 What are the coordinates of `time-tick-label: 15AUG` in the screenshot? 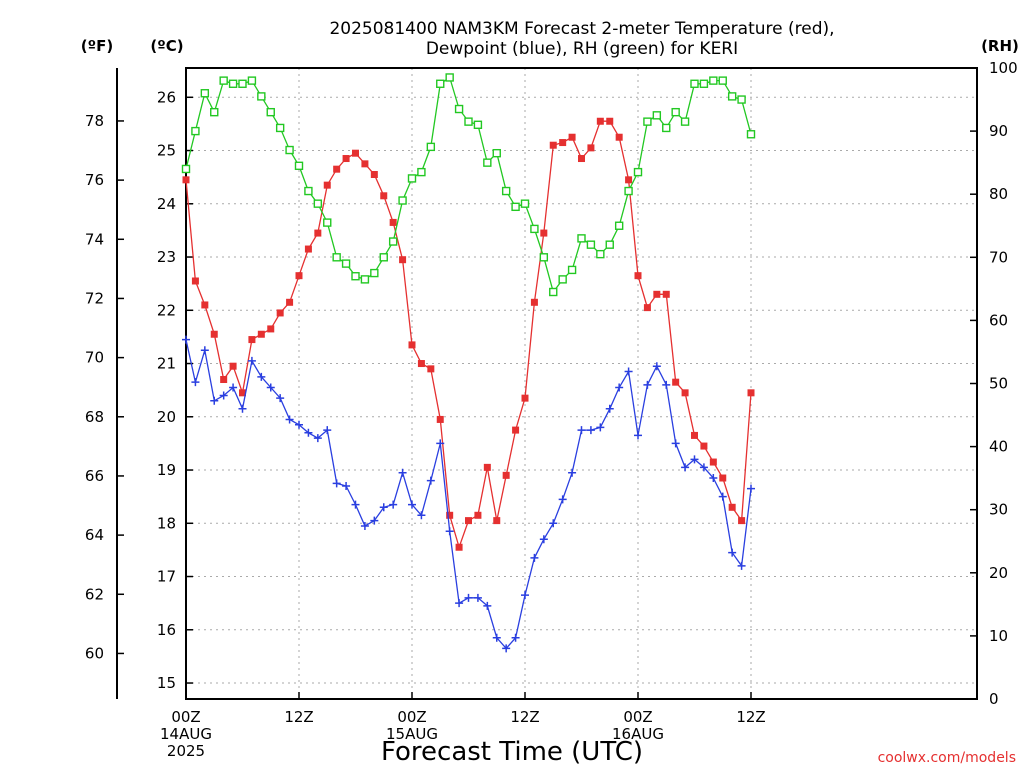 It's located at (412, 734).